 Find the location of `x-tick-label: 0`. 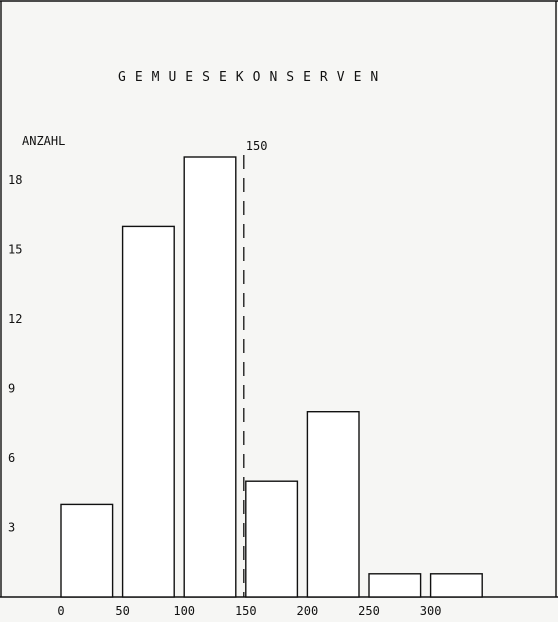

x-tick-label: 0 is located at coordinates (60, 611).